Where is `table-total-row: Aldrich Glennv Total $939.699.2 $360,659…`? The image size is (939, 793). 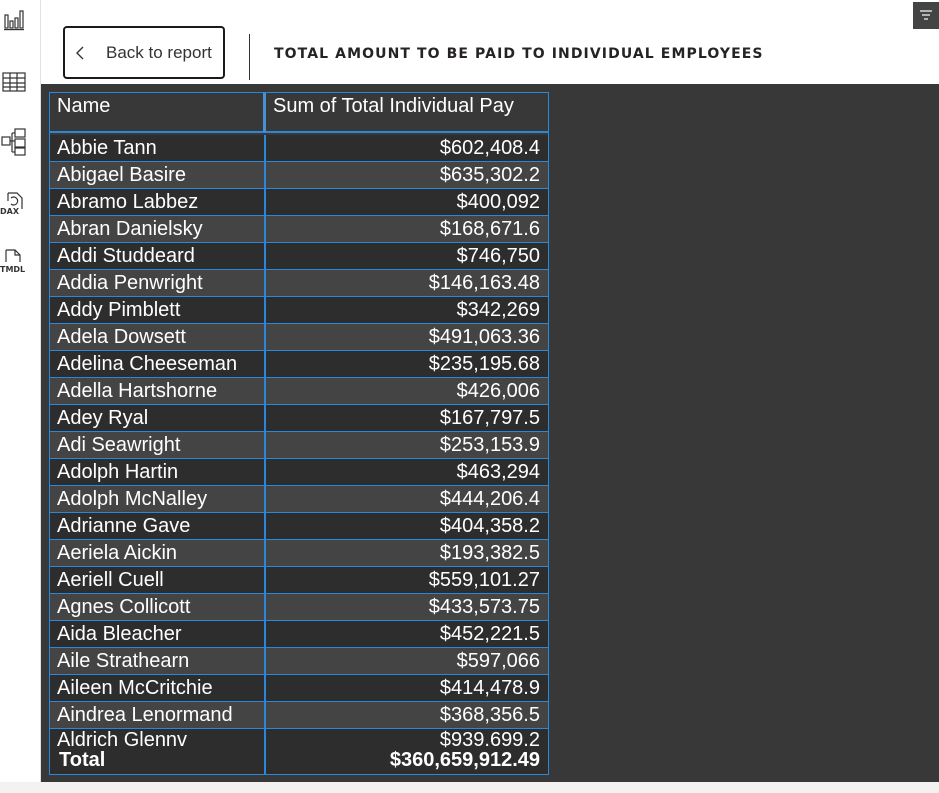
table-total-row: Aldrich Glennv Total $939.699.2 $360,659… is located at coordinates (299, 751).